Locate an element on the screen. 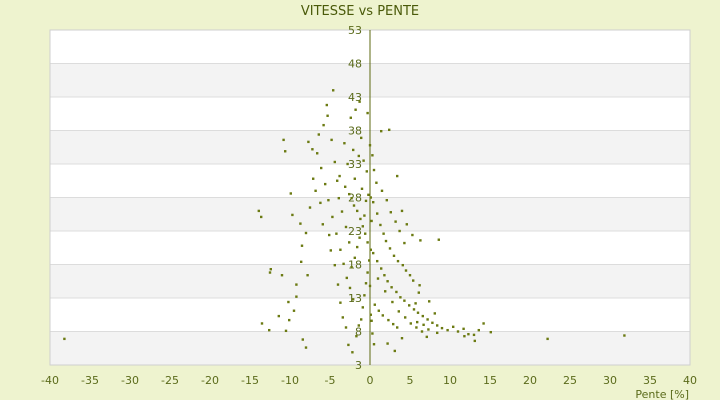 The height and width of the screenshot is (400, 720). x-tick-label: 35 is located at coordinates (650, 380).